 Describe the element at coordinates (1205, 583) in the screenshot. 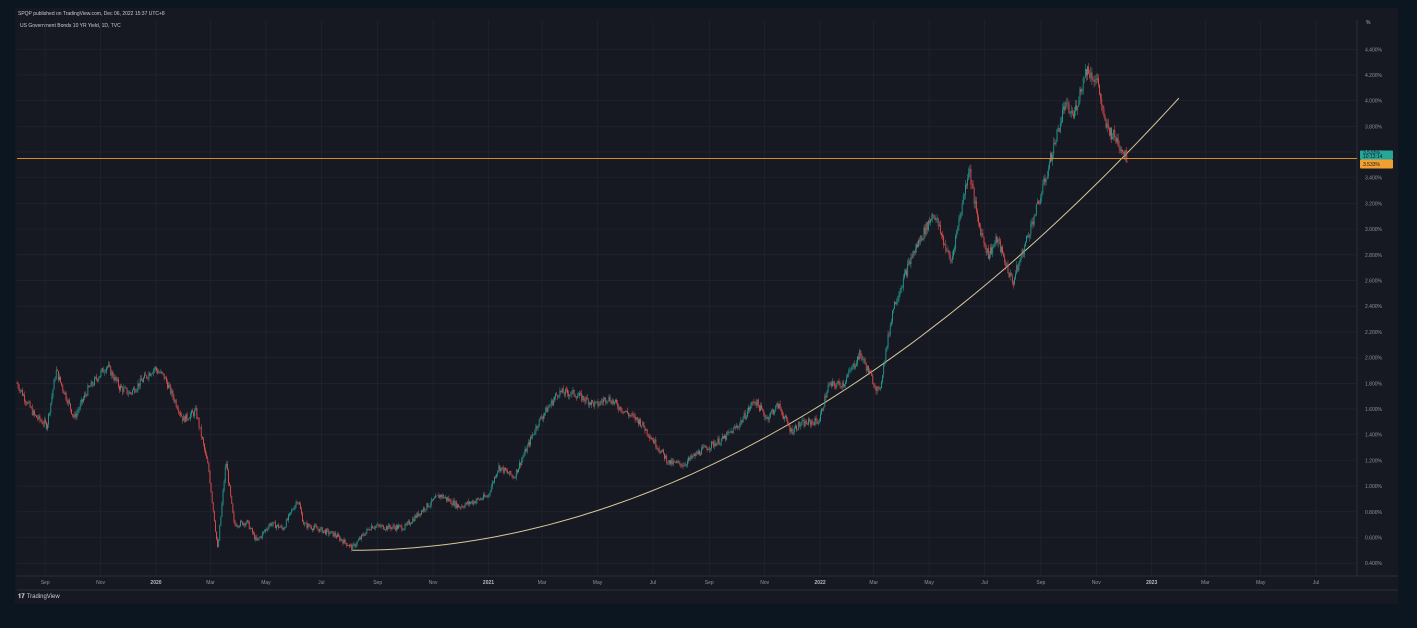

I see `x-tick-label: Mar` at that location.